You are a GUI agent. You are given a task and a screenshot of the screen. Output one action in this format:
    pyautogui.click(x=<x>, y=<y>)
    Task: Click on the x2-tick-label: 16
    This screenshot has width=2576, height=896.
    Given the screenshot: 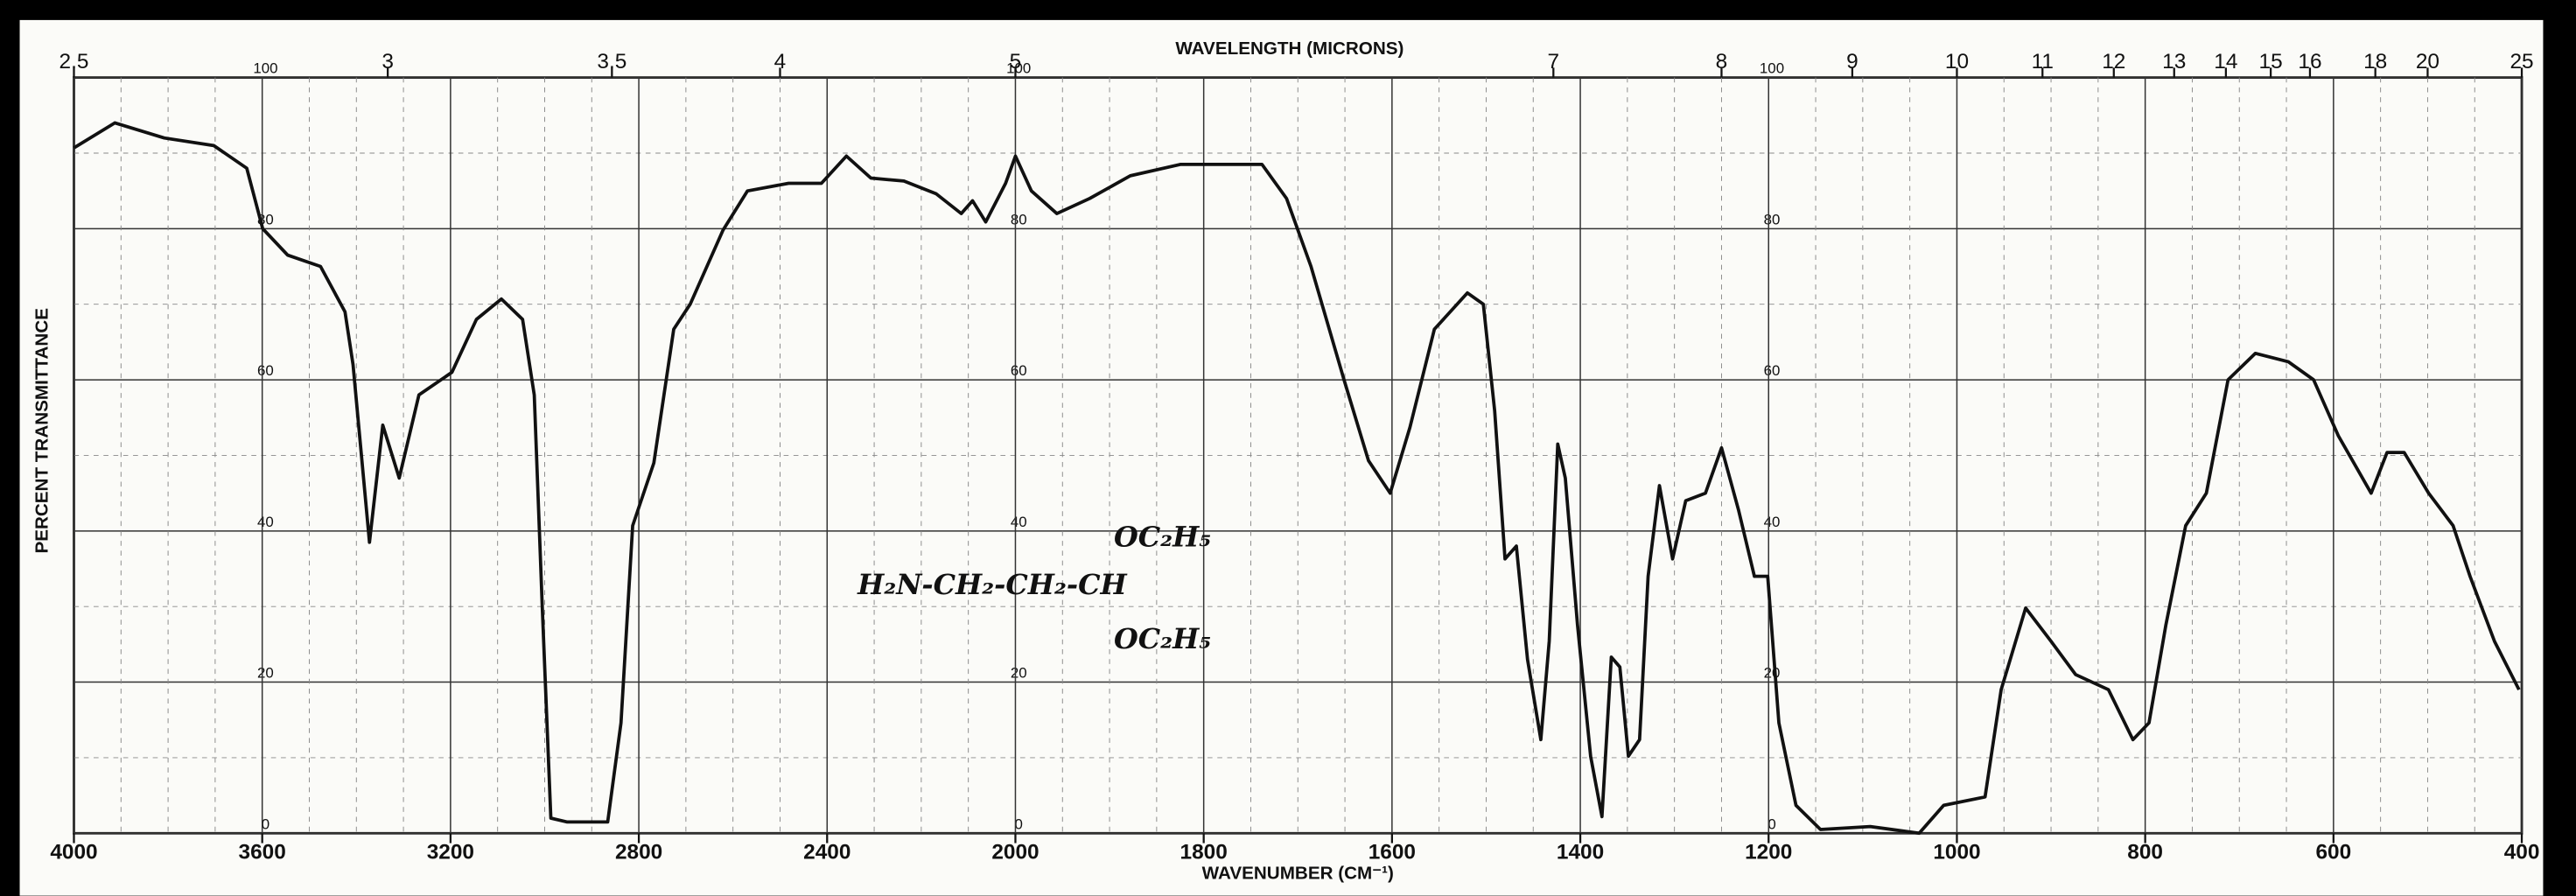 What is the action you would take?
    pyautogui.click(x=2309, y=62)
    